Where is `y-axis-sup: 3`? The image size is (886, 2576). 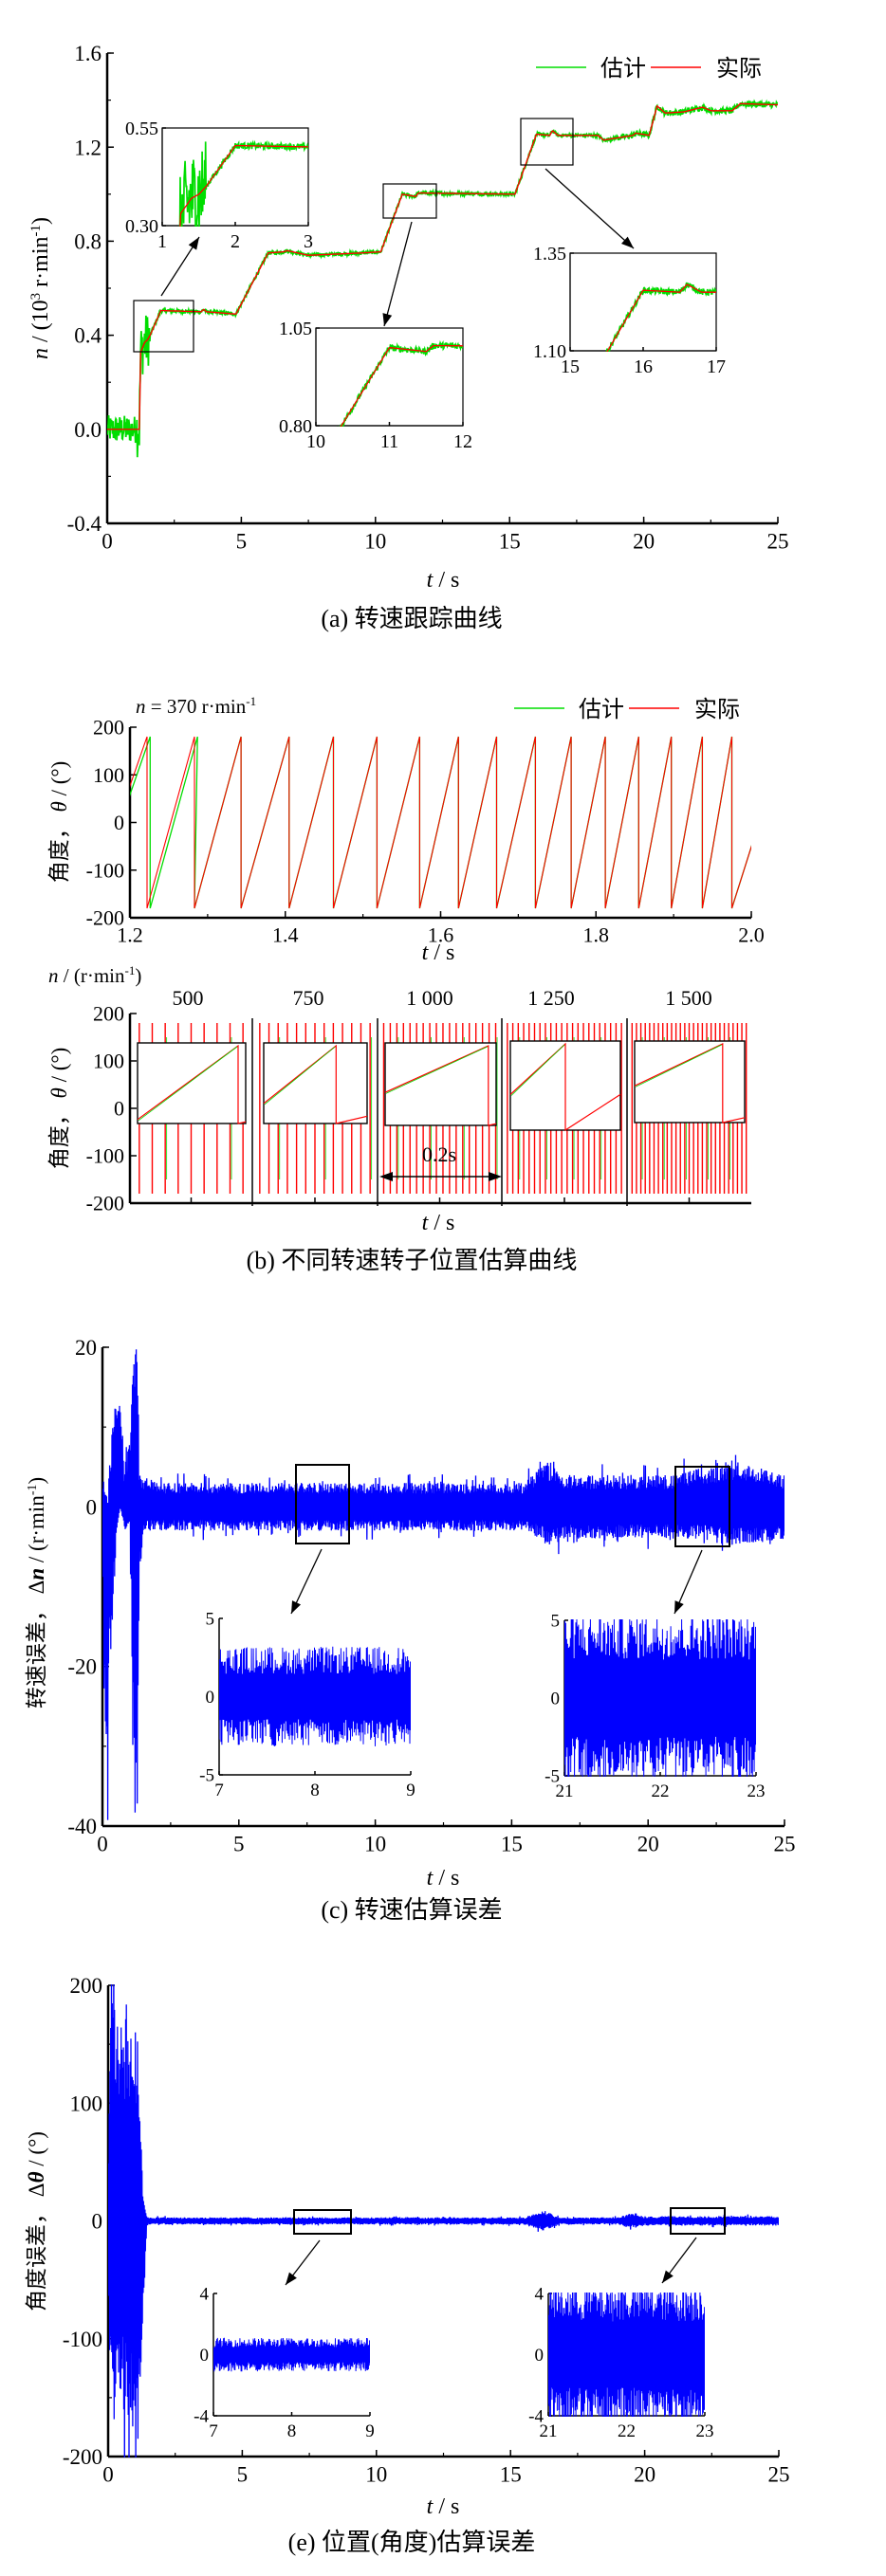 y-axis-sup: 3 is located at coordinates (36, 297).